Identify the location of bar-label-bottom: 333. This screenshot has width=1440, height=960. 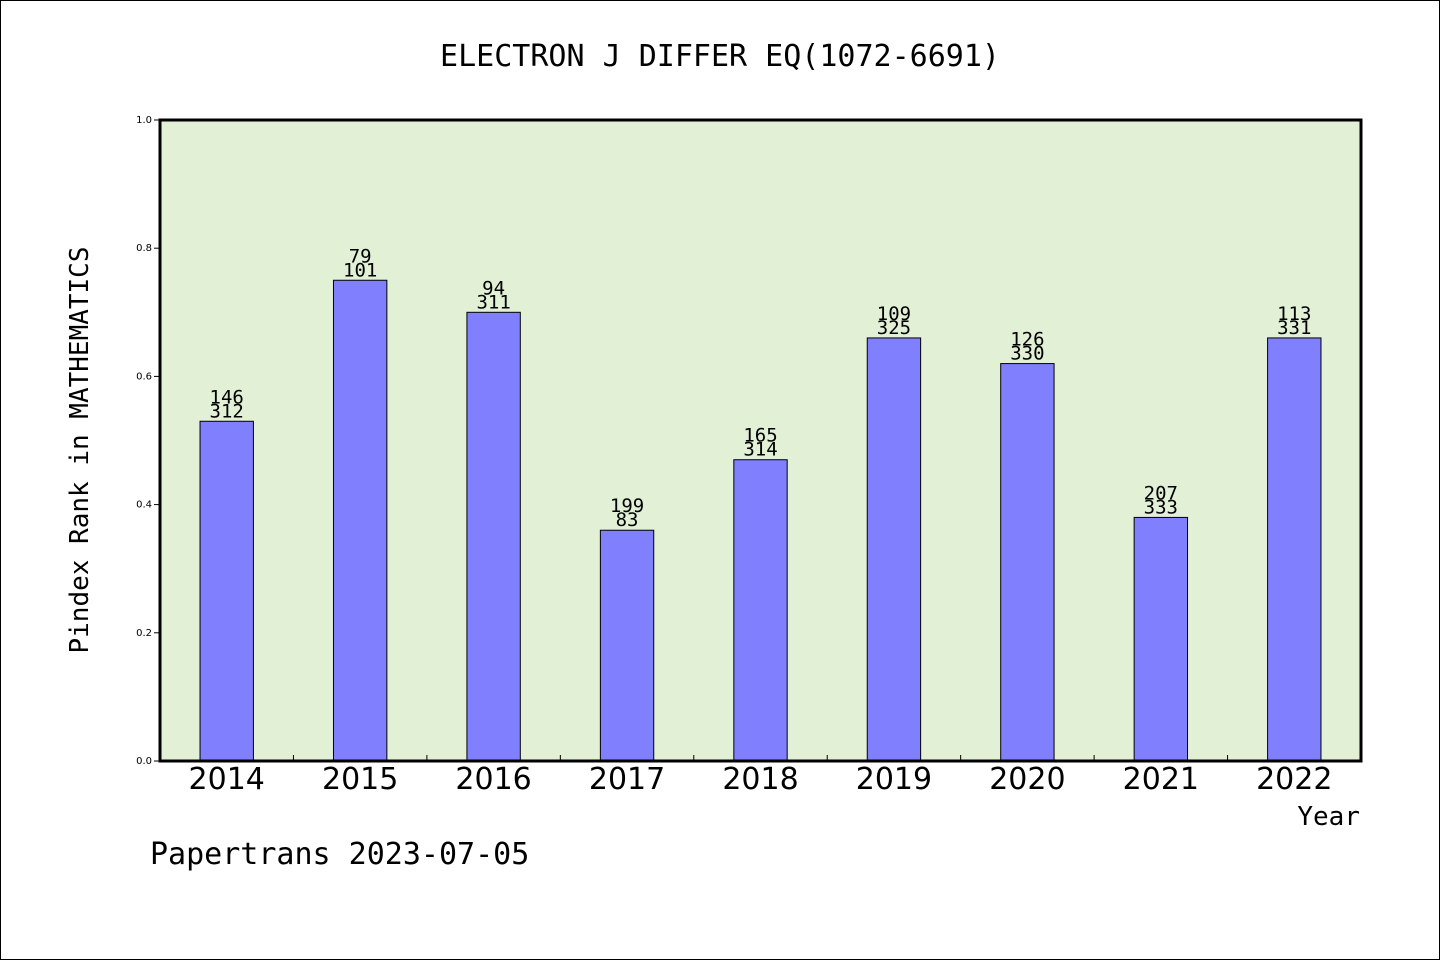
(1161, 507).